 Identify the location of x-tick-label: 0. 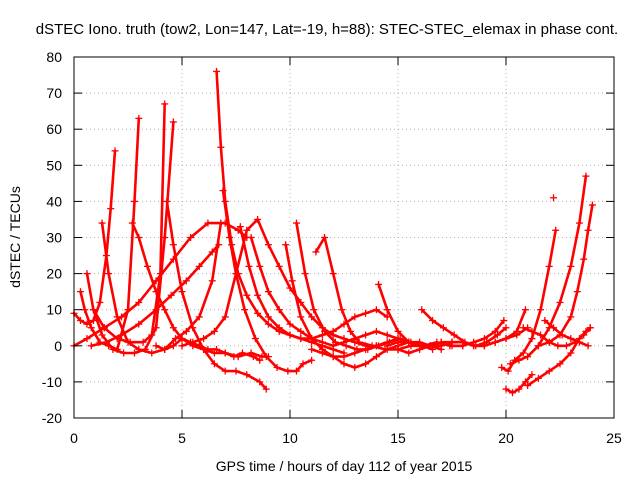
(74, 438).